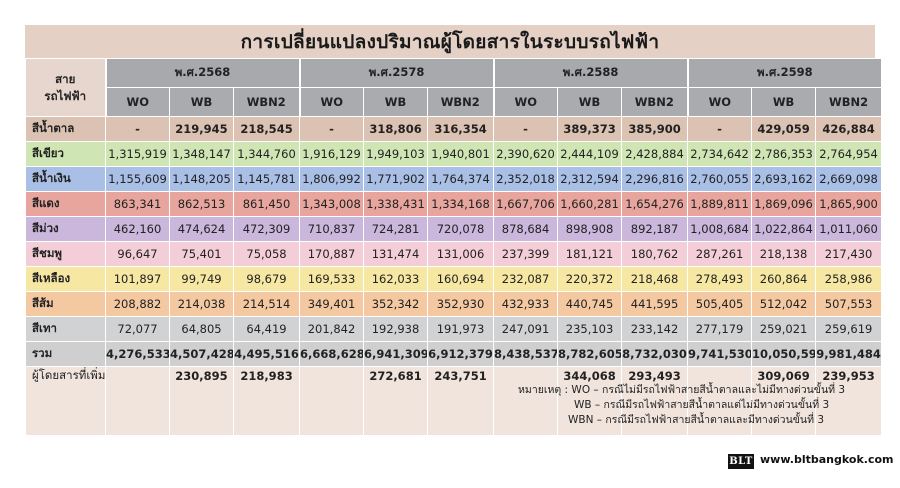 This screenshot has height=488, width=900. Describe the element at coordinates (784, 254) in the screenshot. I see `value-cell: 218,138` at that location.